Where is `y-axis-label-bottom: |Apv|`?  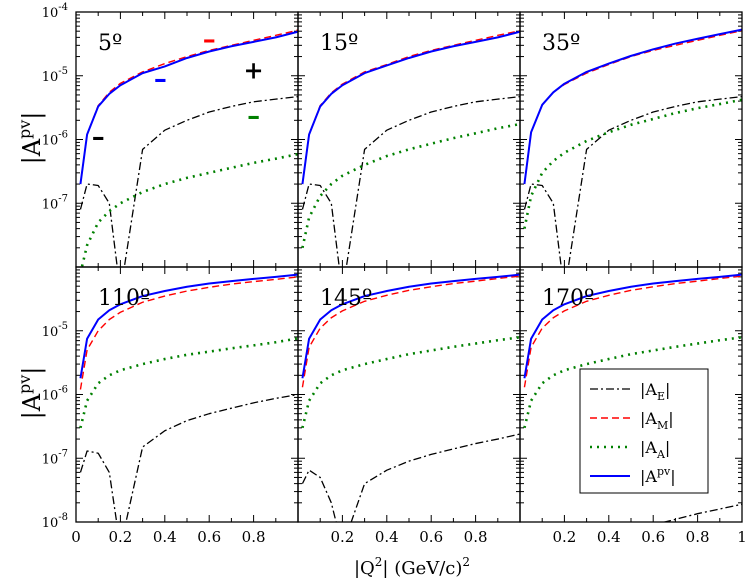
y-axis-label-bottom: |Apv| is located at coordinates (31, 393).